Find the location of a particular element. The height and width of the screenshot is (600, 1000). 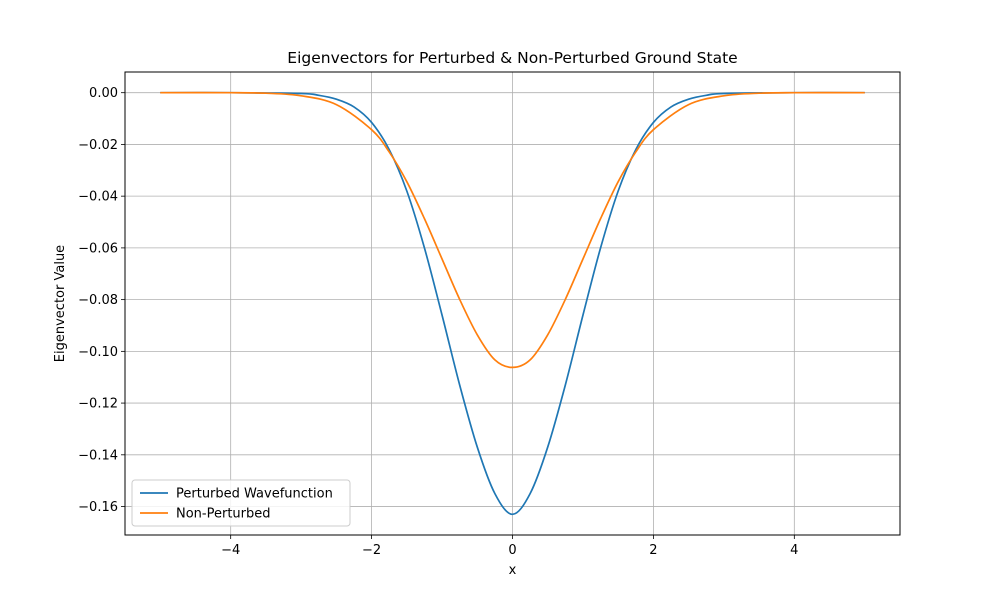

y-tick-label: −0.06 is located at coordinates (98, 248).